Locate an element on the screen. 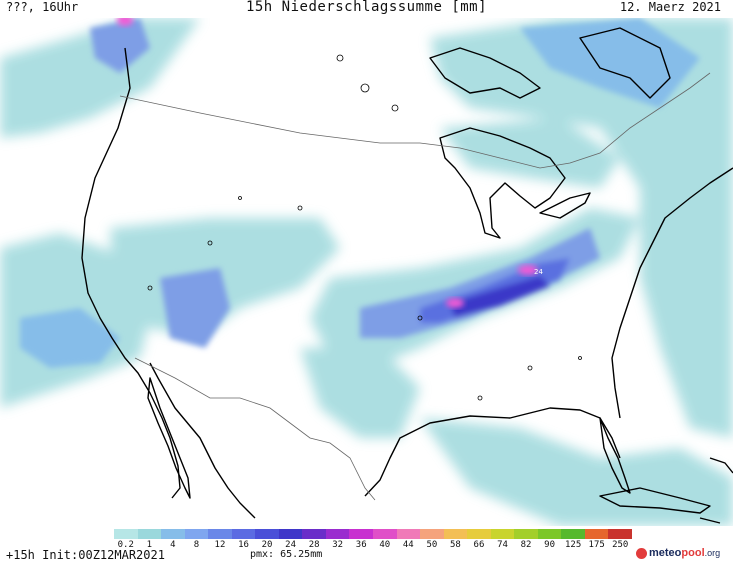  color-scale-tick-label: 0.2 is located at coordinates (125, 545).